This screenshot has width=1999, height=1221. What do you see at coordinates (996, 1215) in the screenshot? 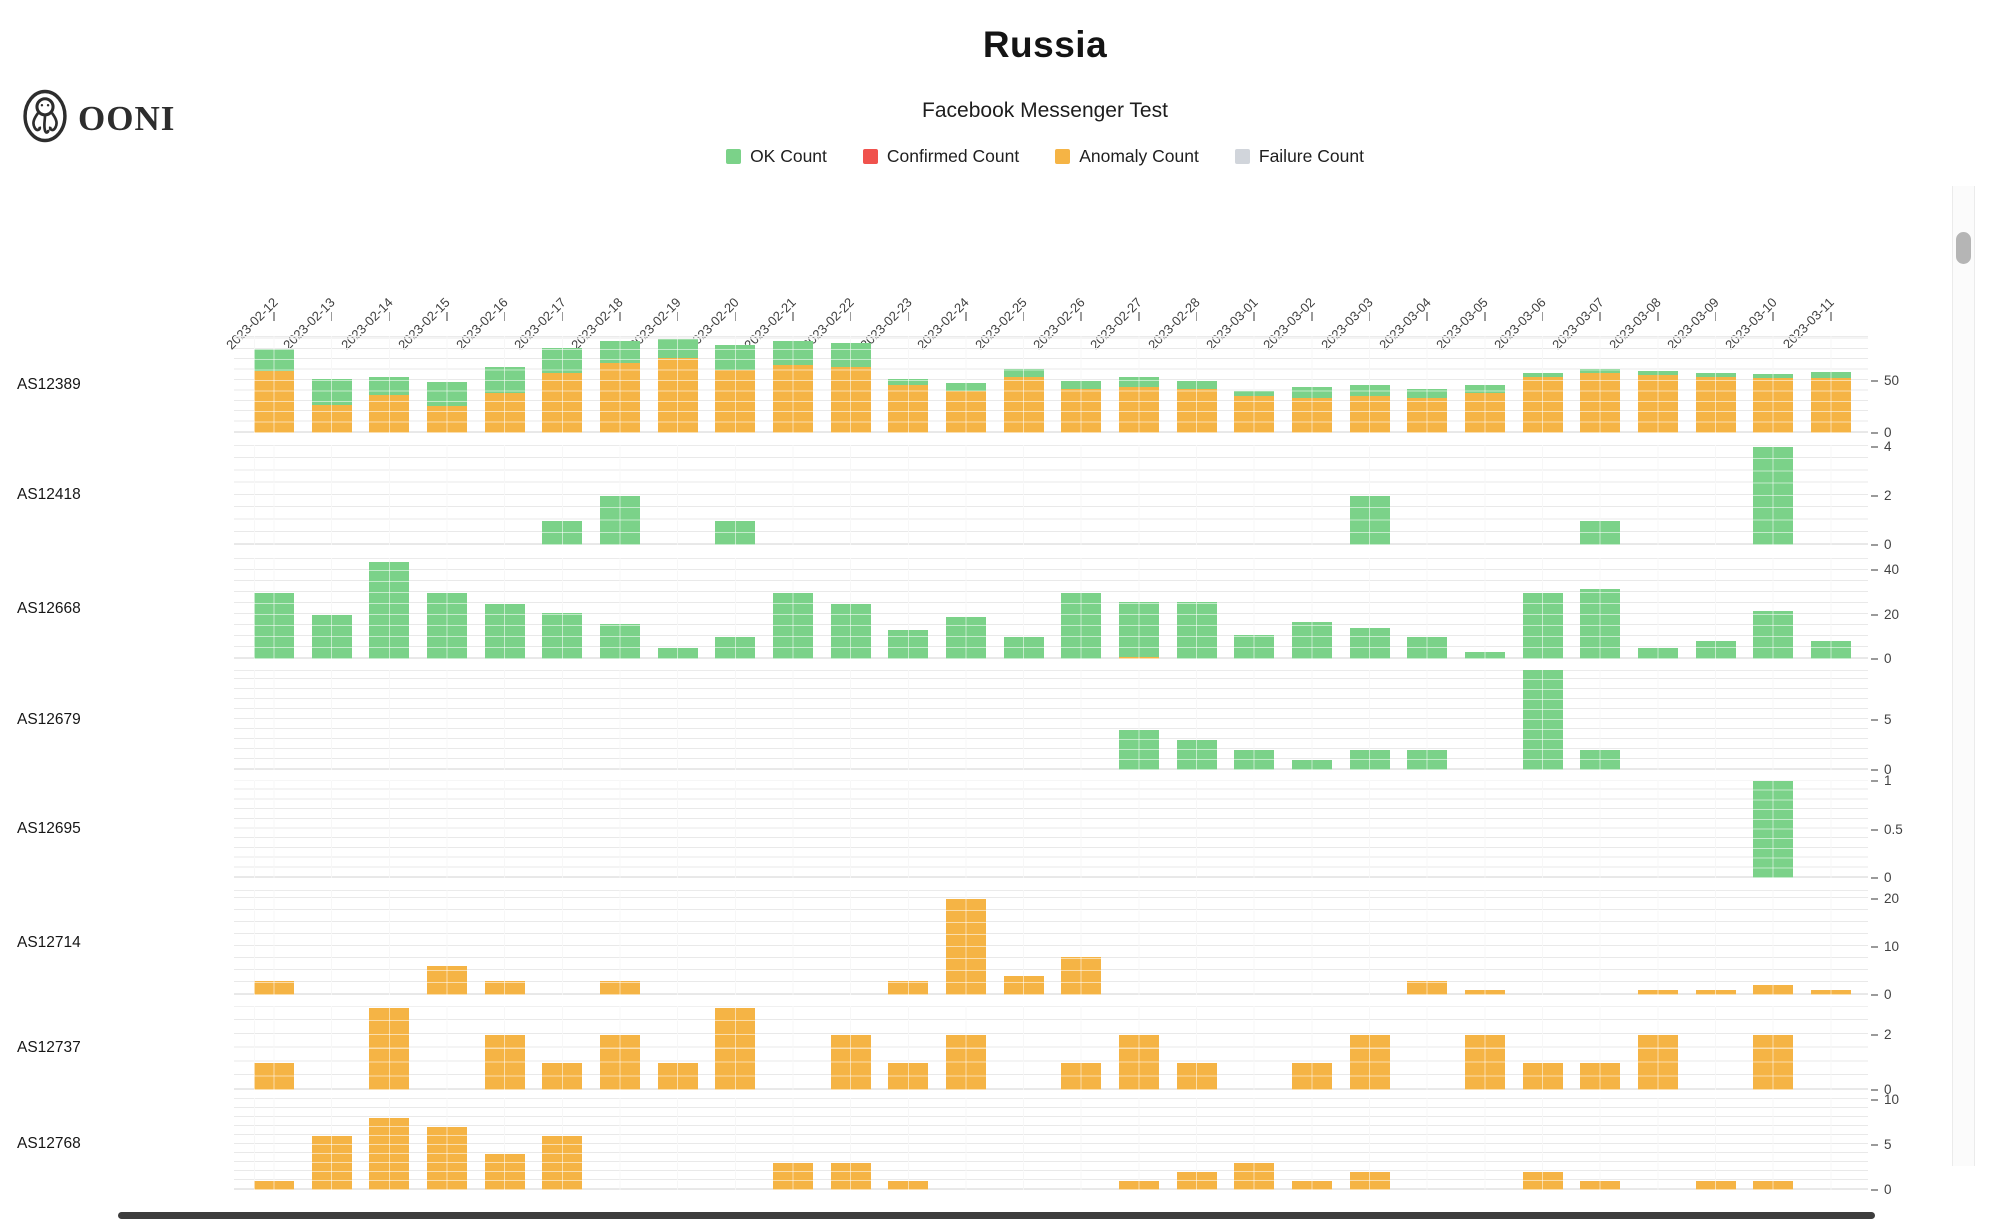
I see `horizontal-scrollbar-thumb` at bounding box center [996, 1215].